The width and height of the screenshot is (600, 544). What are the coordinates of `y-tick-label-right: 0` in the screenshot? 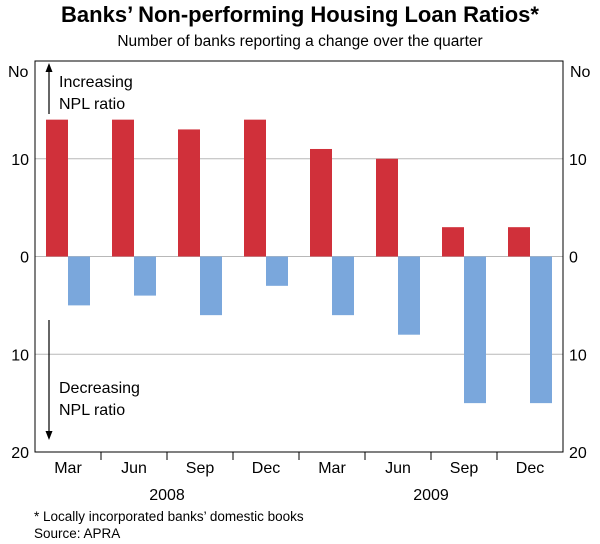 It's located at (573, 258).